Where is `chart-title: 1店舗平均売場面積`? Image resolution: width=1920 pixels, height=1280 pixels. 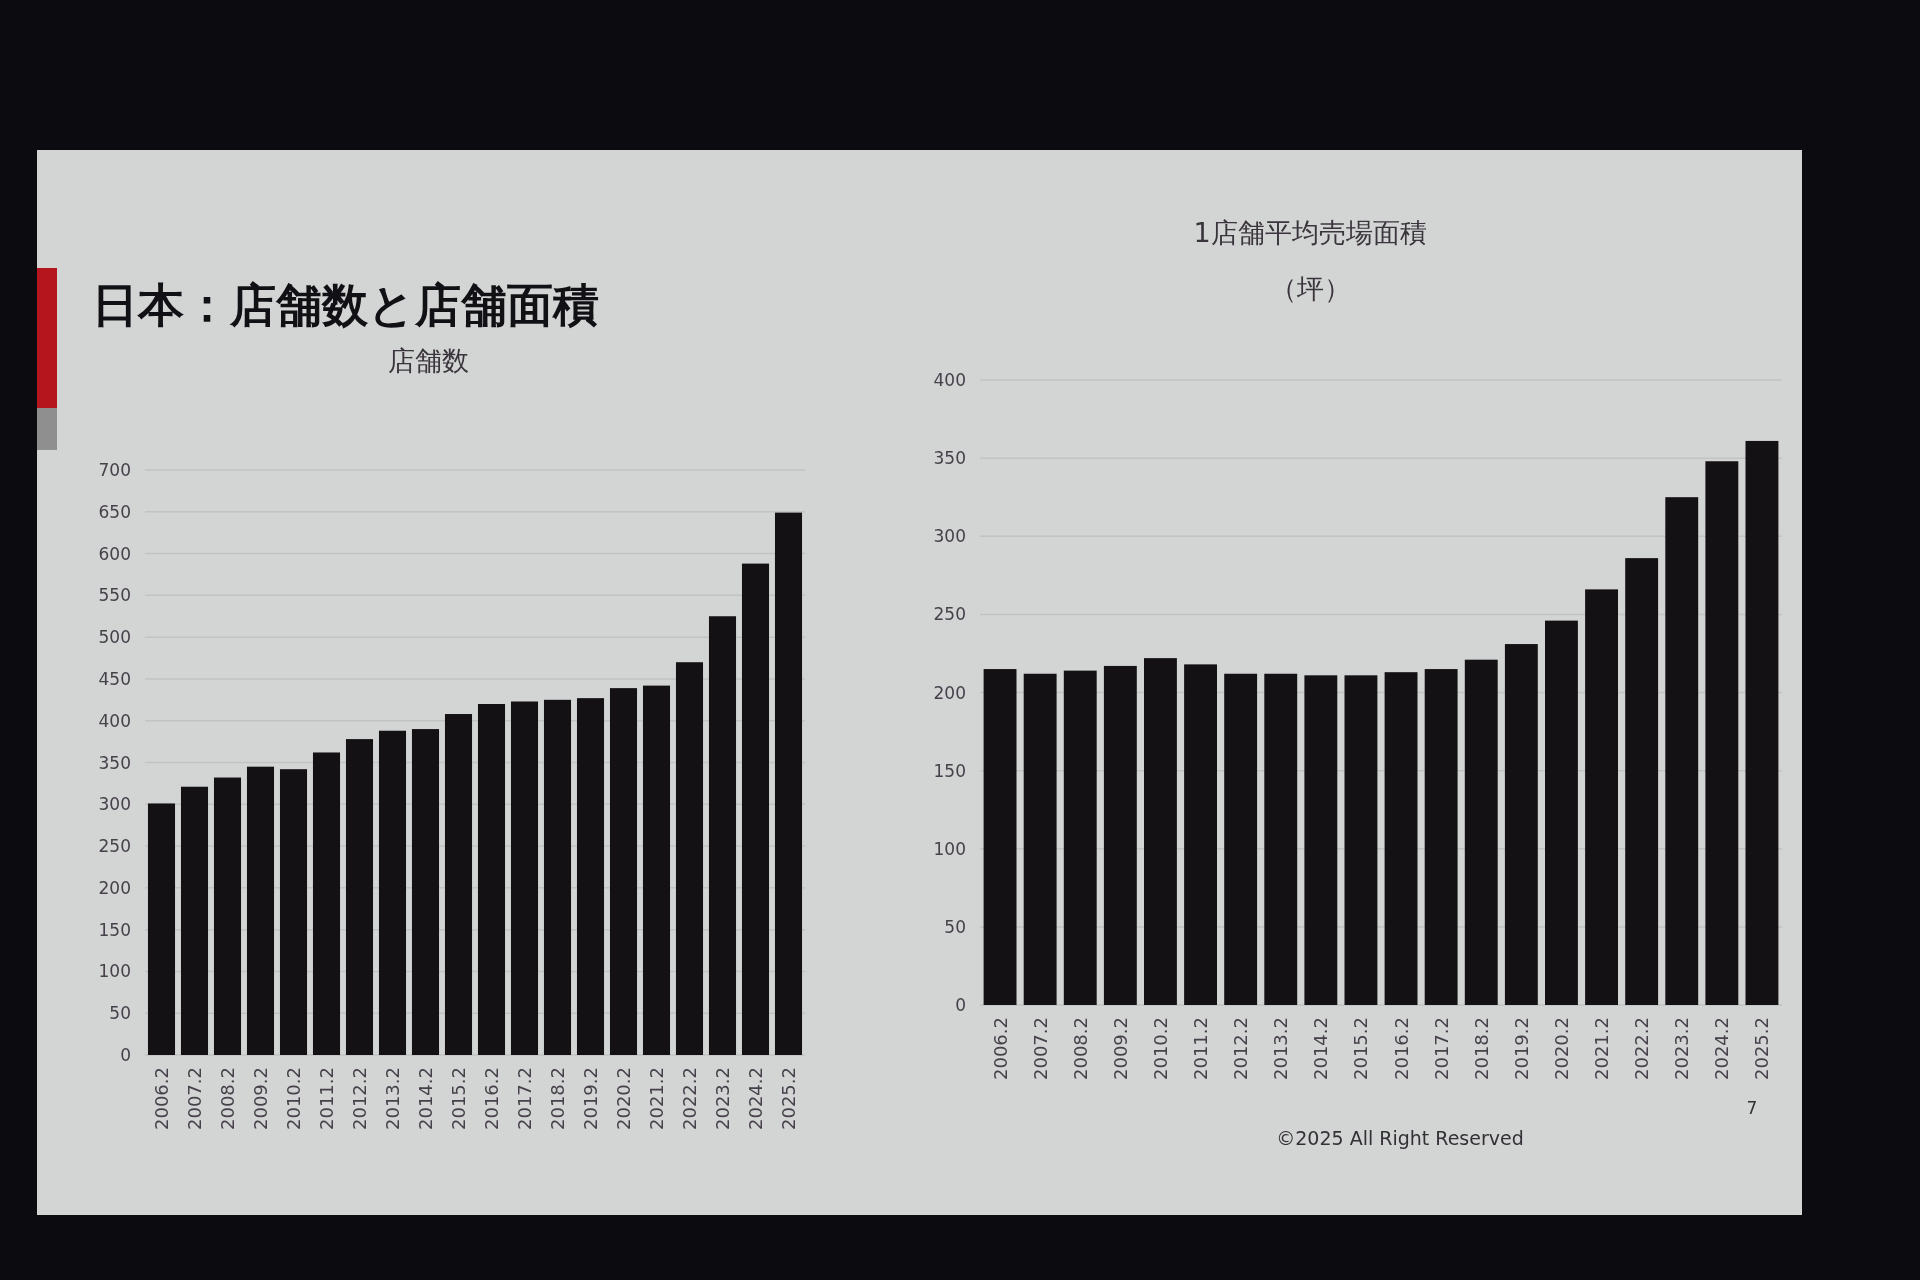
chart-title: 1店舗平均売場面積 is located at coordinates (1310, 232).